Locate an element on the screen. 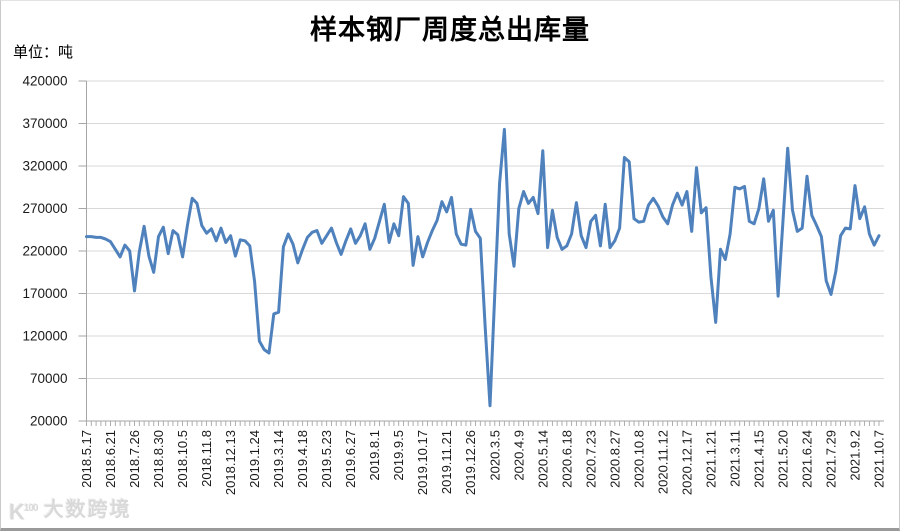 This screenshot has width=900, height=531. y-axis-unit-label: 单位：吨 is located at coordinates (43, 53).